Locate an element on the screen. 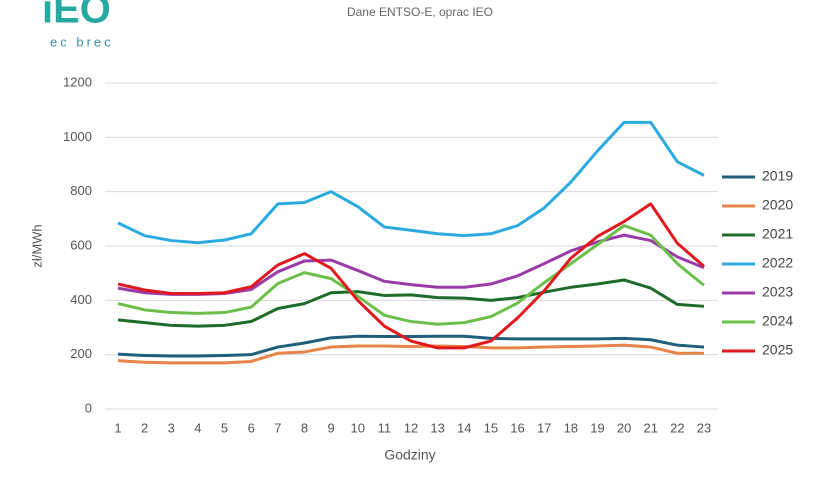 Image resolution: width=840 pixels, height=480 pixels. y-tick-label: 200 is located at coordinates (81, 353).